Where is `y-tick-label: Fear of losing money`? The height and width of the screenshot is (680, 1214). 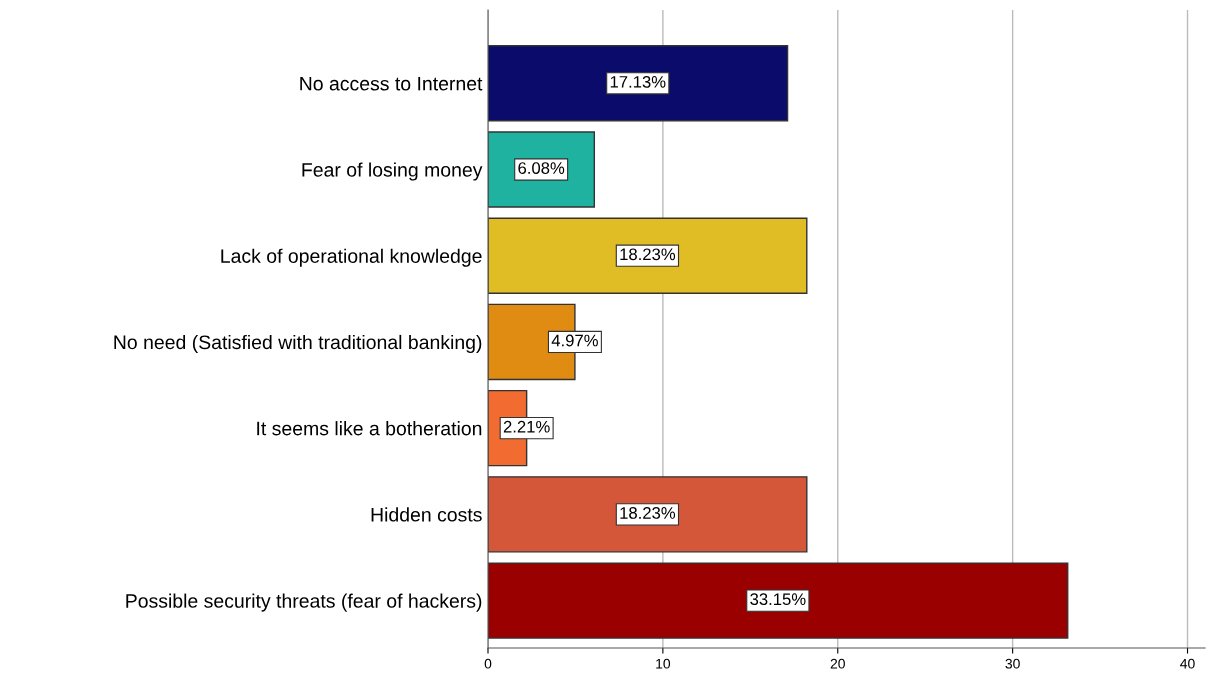 y-tick-label: Fear of losing money is located at coordinates (392, 171).